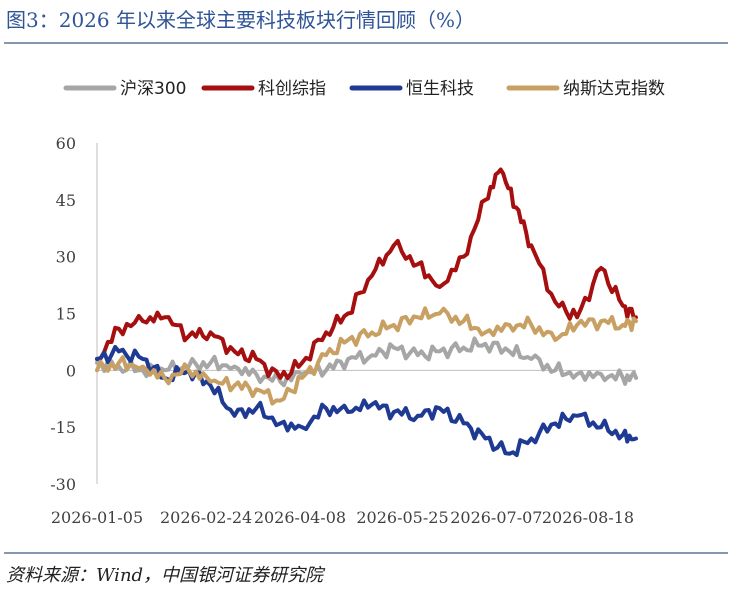 This screenshot has width=734, height=594. What do you see at coordinates (588, 517) in the screenshot?
I see `x-tick-label: 2026-08-18` at bounding box center [588, 517].